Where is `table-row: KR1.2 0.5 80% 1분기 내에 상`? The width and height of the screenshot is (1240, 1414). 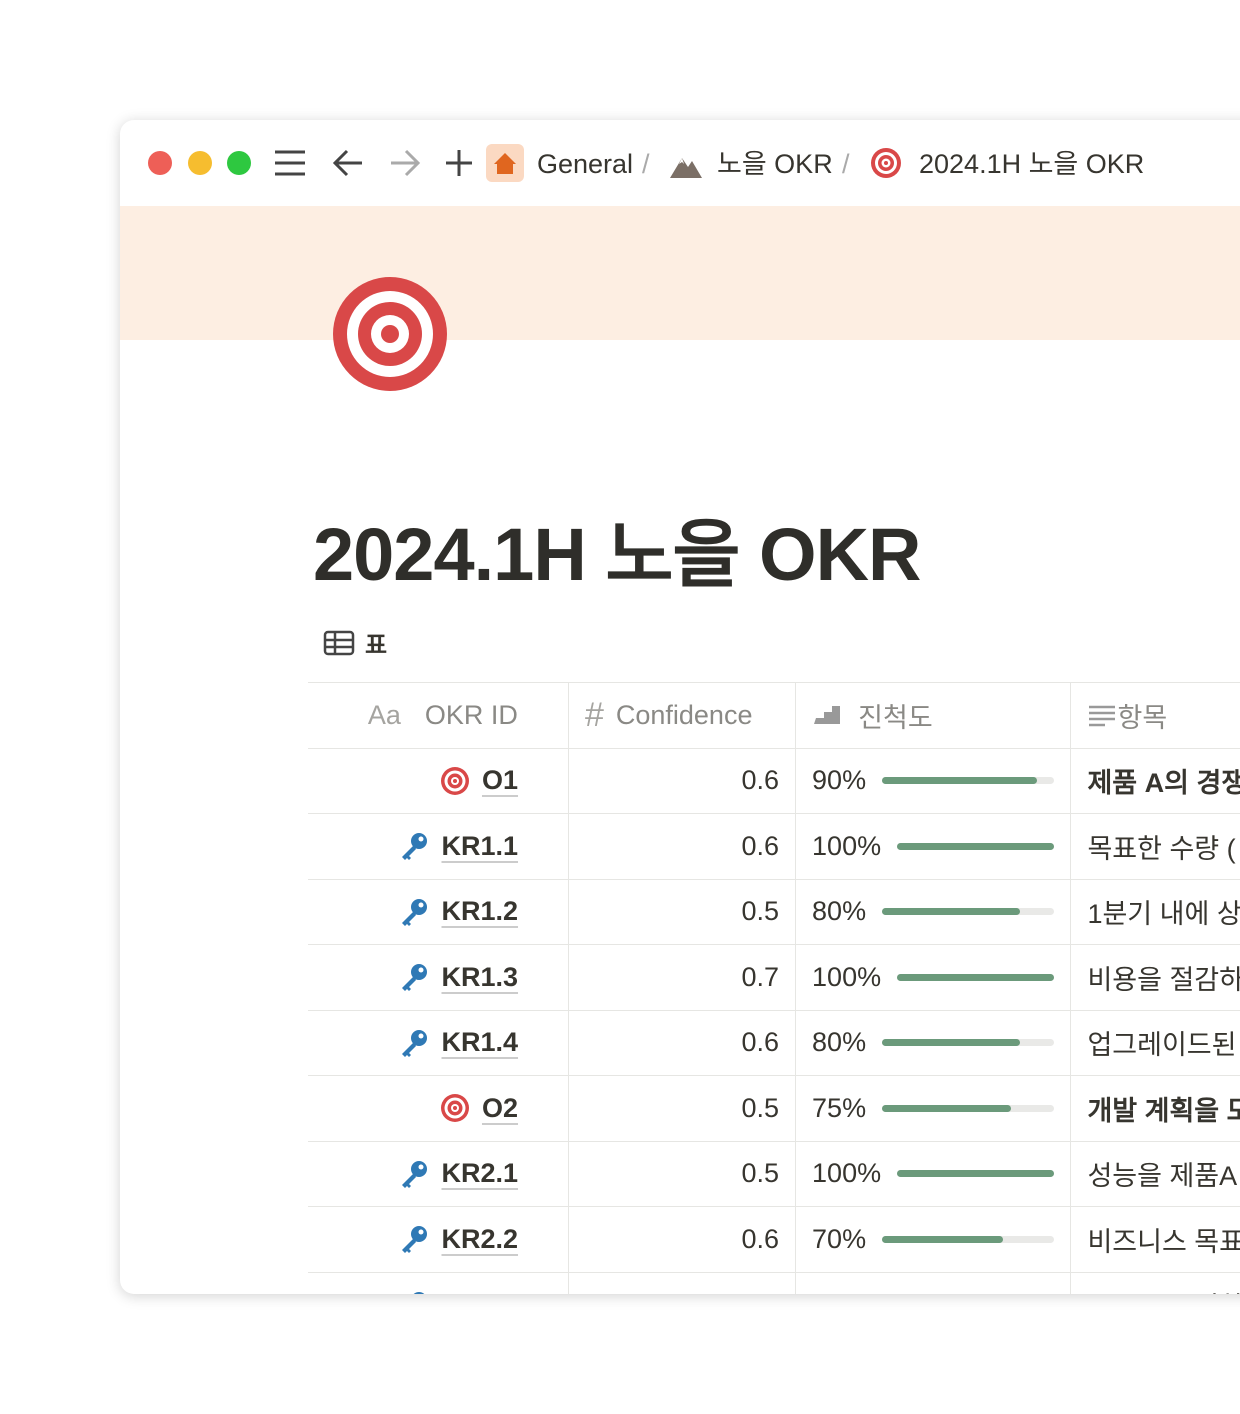 table-row: KR1.2 0.5 80% 1분기 내에 상 is located at coordinates (774, 911).